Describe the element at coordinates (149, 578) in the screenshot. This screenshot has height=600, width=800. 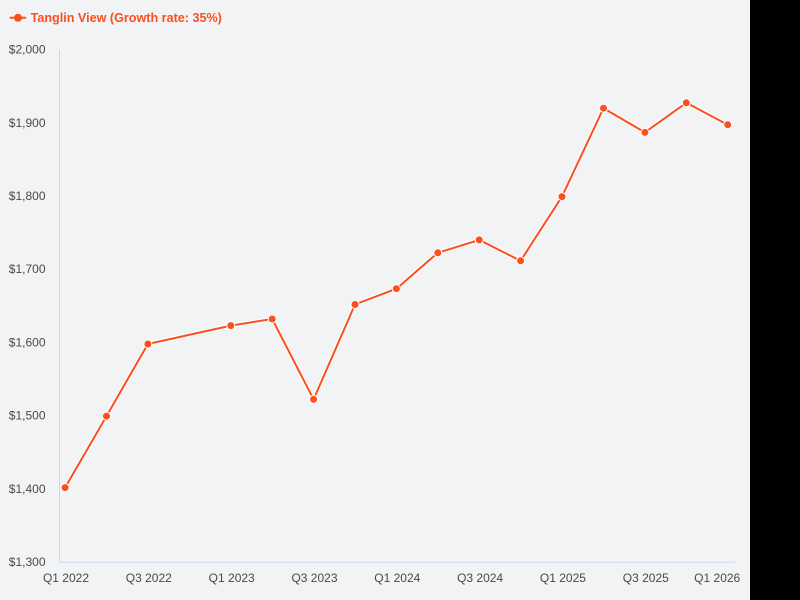
I see `svg-text: Q3 2022` at that location.